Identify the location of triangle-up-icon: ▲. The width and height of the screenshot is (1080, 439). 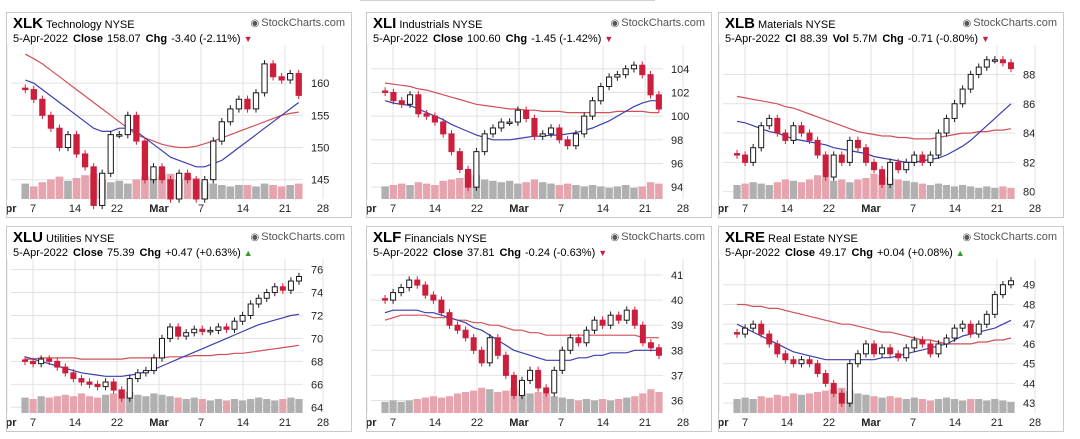
(248, 253).